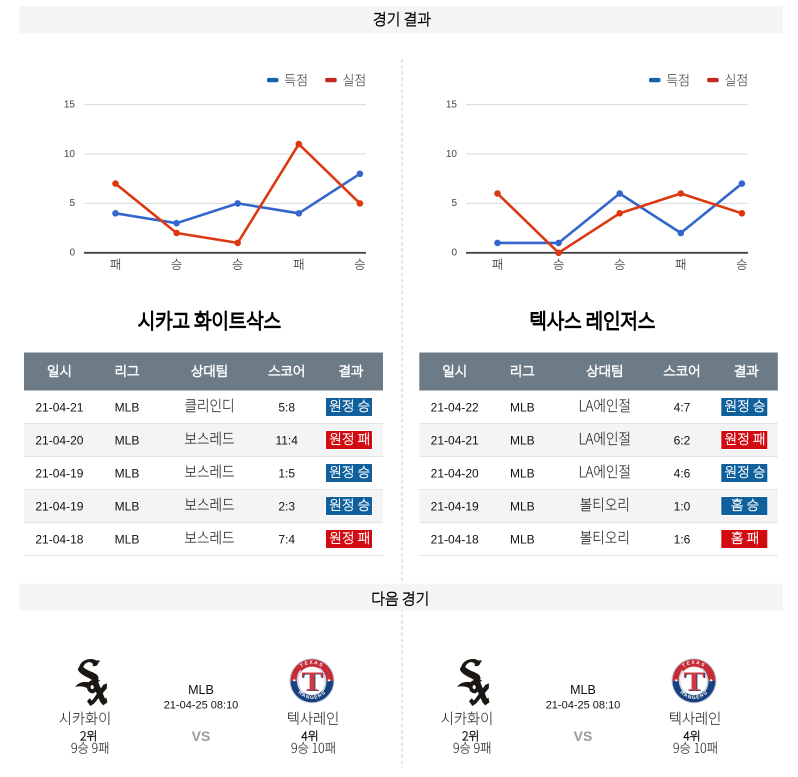 This screenshot has width=798, height=777. Describe the element at coordinates (682, 440) in the screenshot. I see `svg-text: 6:2` at that location.